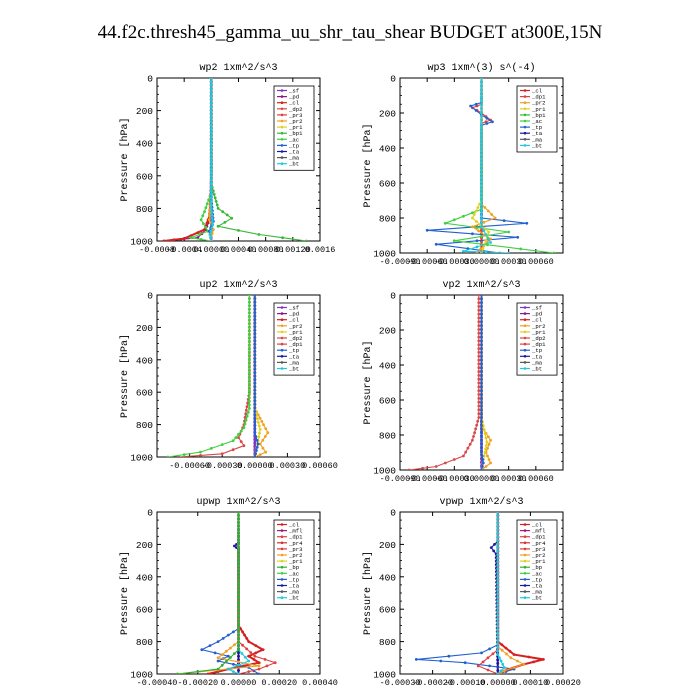  I want to click on y-axis-label: Pressure [hPa], so click(368, 165).